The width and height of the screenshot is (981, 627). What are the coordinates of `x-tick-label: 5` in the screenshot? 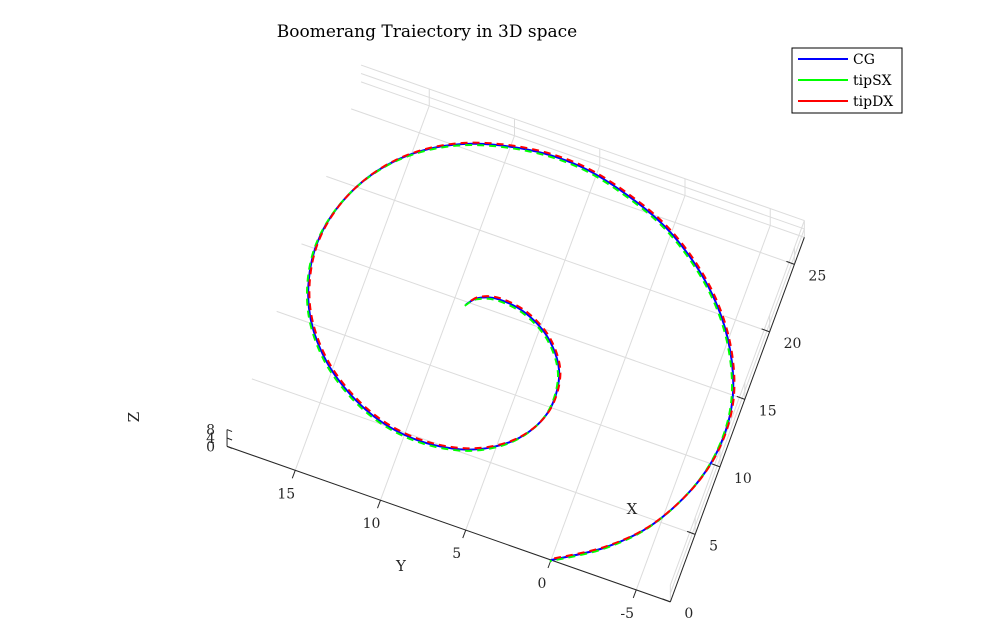 It's located at (713, 546).